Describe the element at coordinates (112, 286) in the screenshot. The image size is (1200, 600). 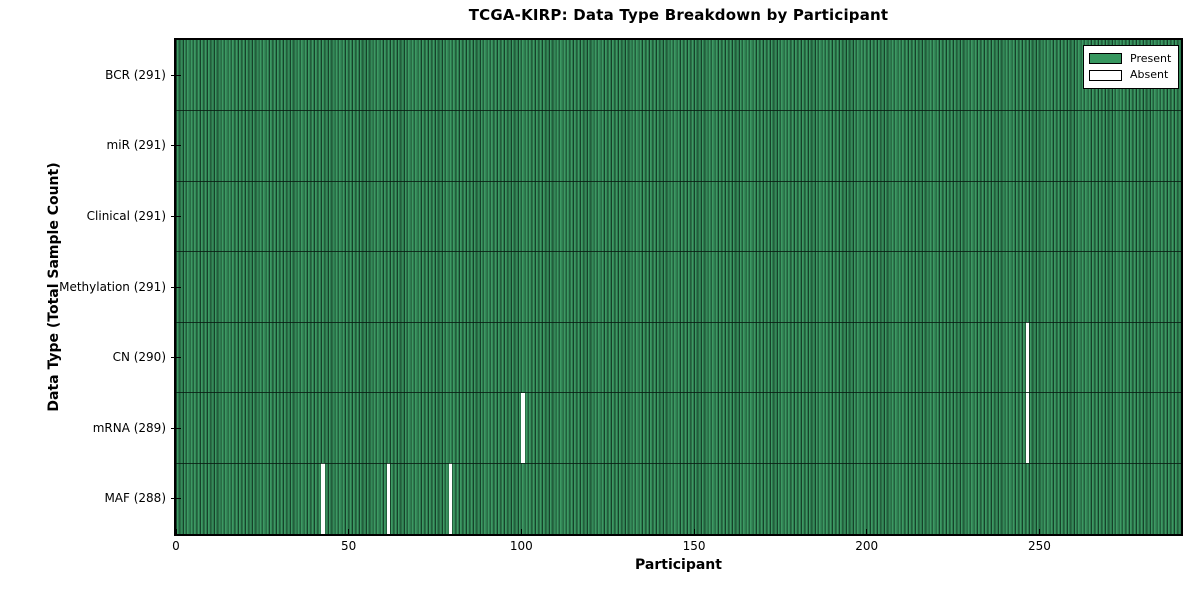
I see `y-tick-label-methylation: Methylation (291)` at that location.